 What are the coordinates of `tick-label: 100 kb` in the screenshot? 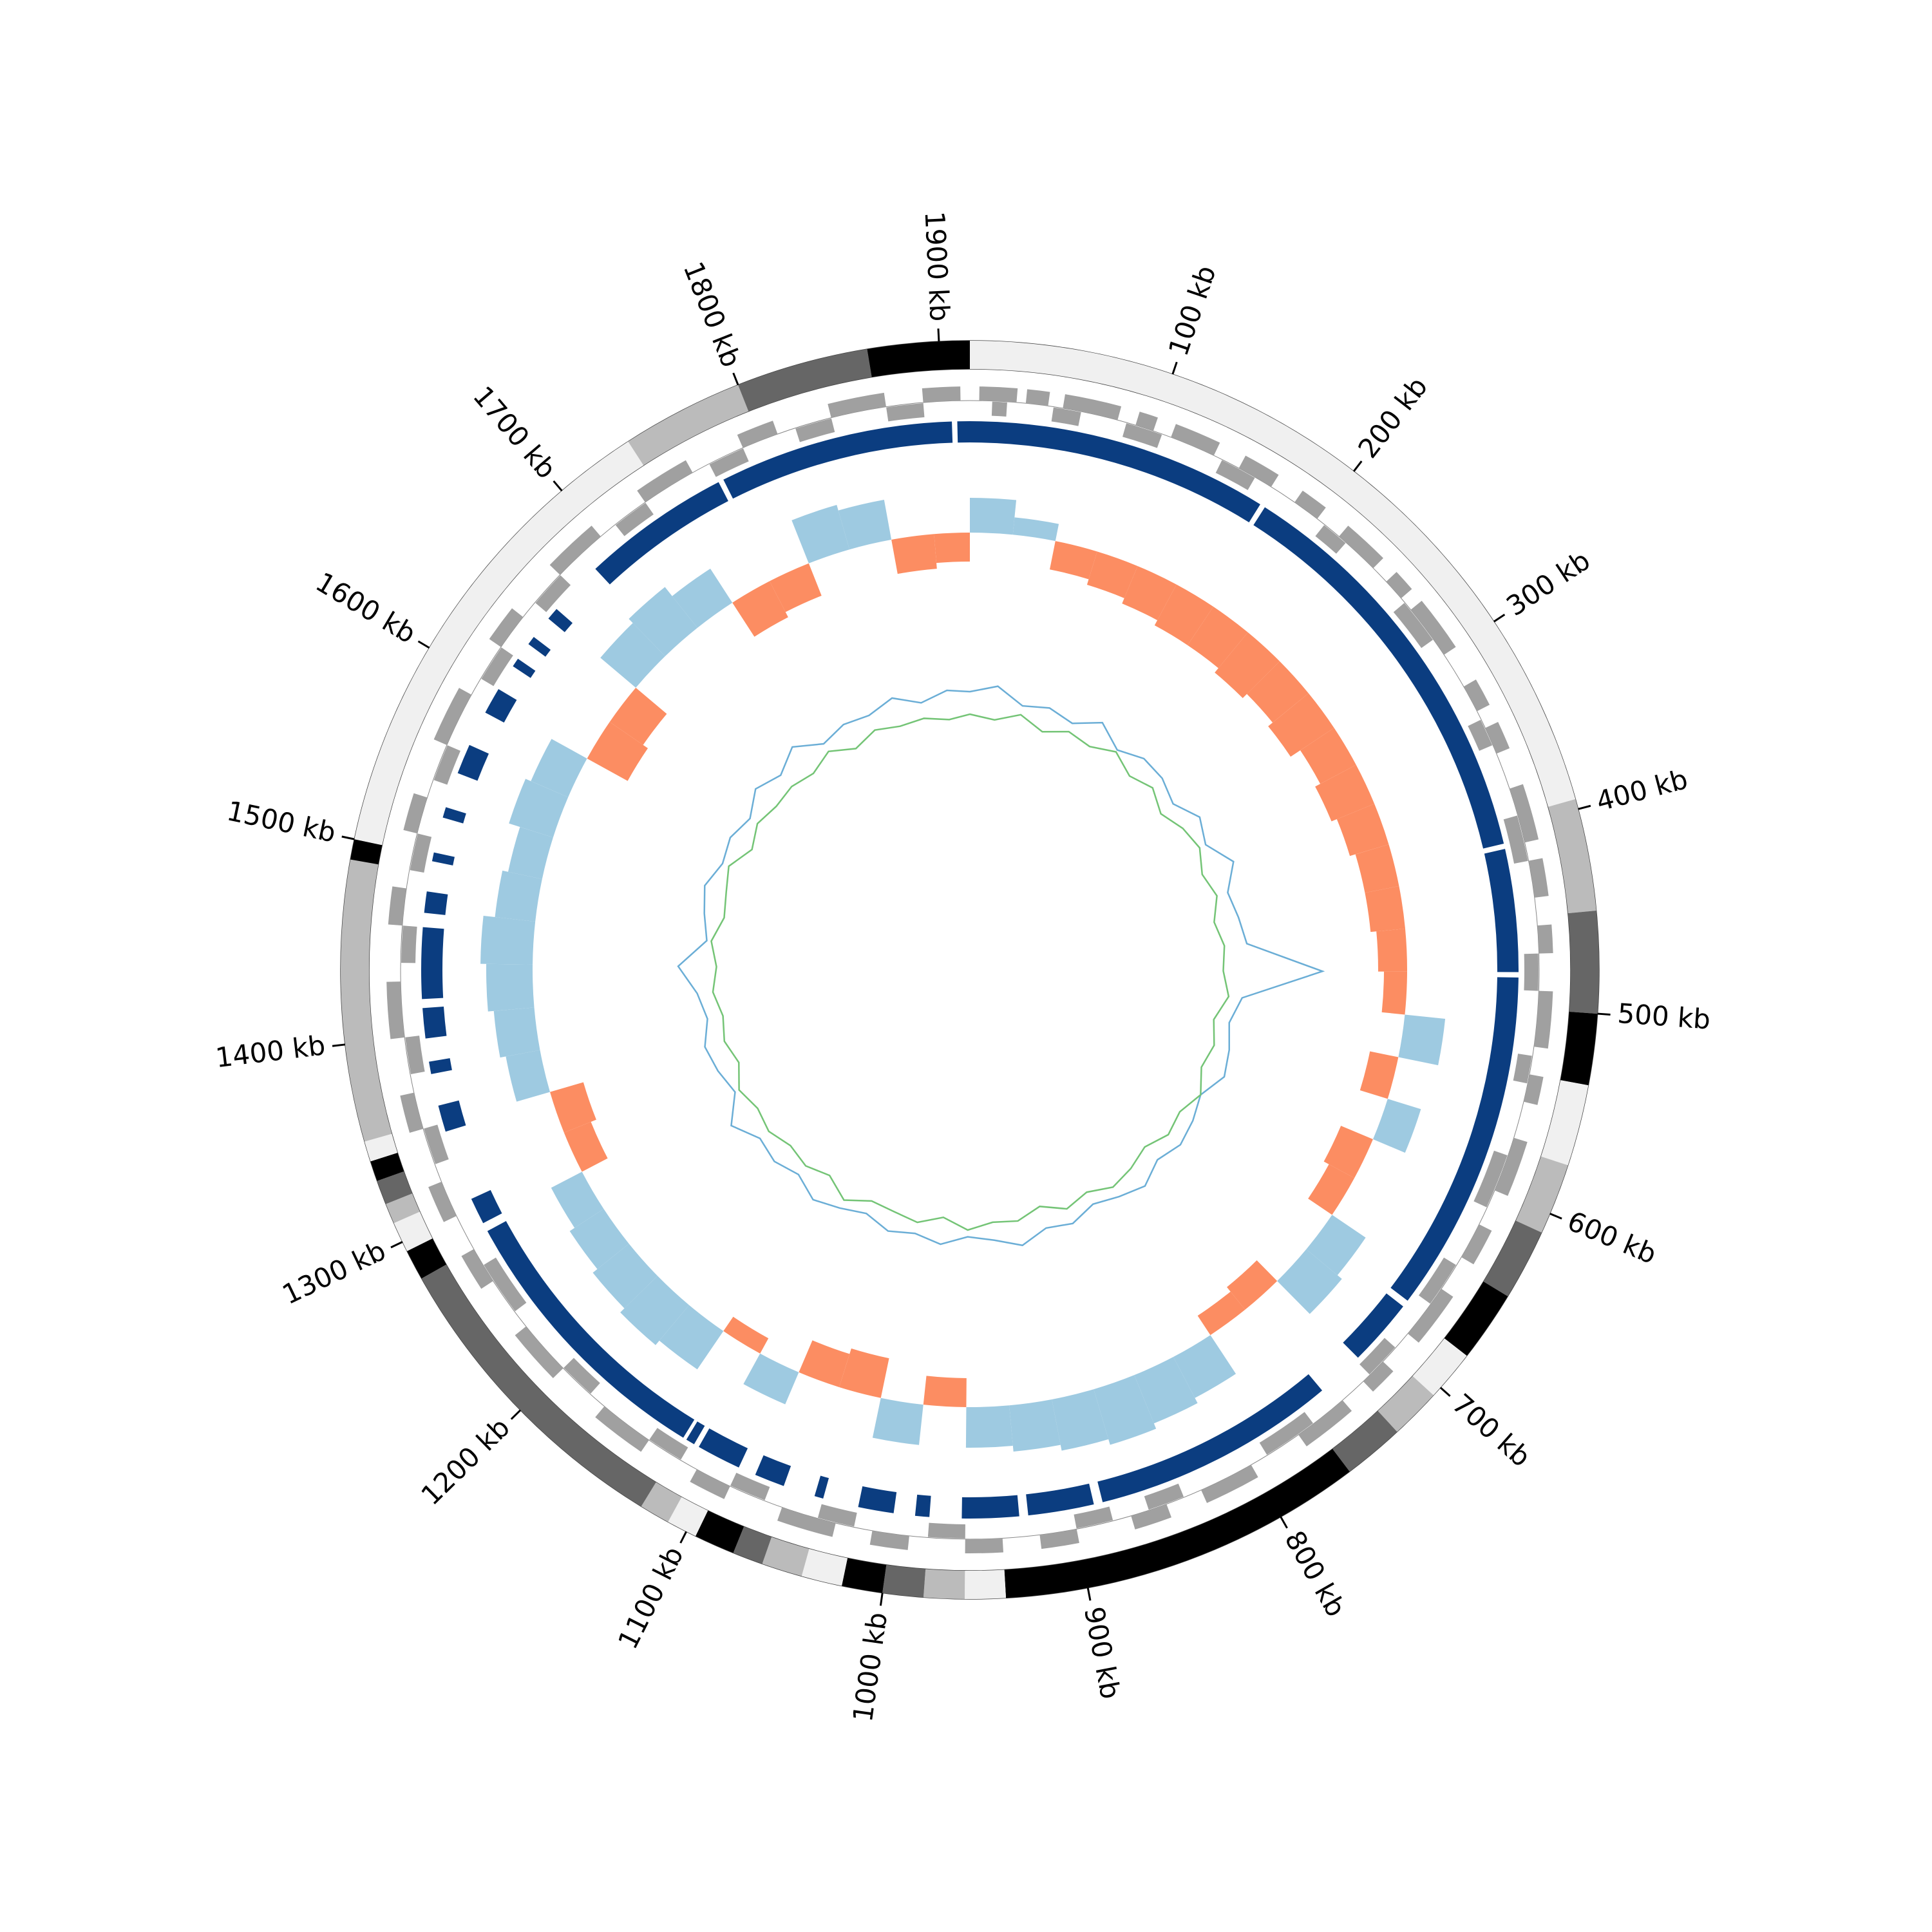 It's located at (1192, 310).